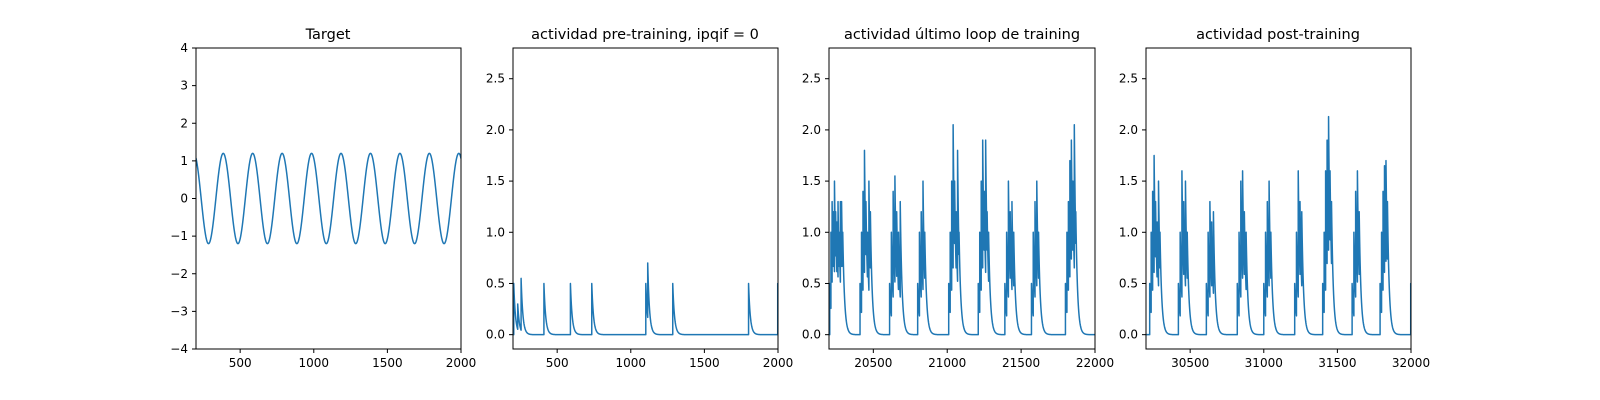 Image resolution: width=1600 pixels, height=400 pixels. What do you see at coordinates (179, 349) in the screenshot?
I see `y-tick-label: −4` at bounding box center [179, 349].